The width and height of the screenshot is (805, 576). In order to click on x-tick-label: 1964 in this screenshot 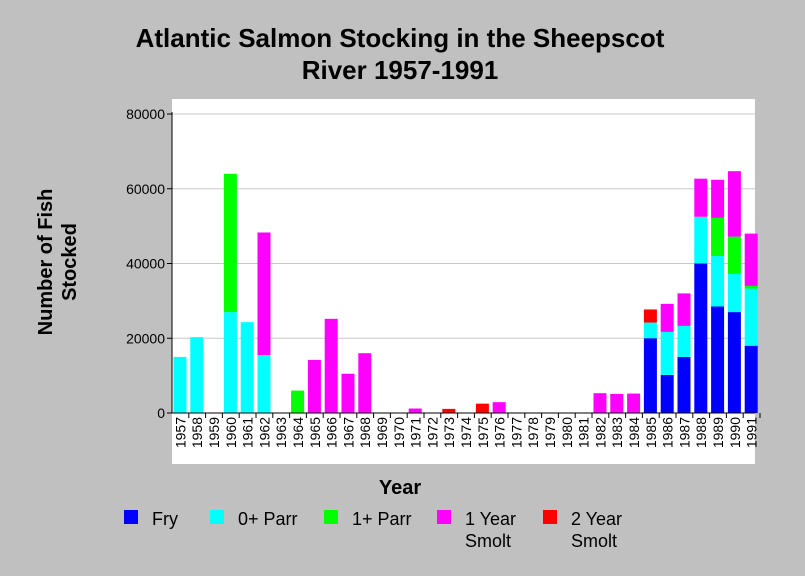, I will do `click(298, 432)`.